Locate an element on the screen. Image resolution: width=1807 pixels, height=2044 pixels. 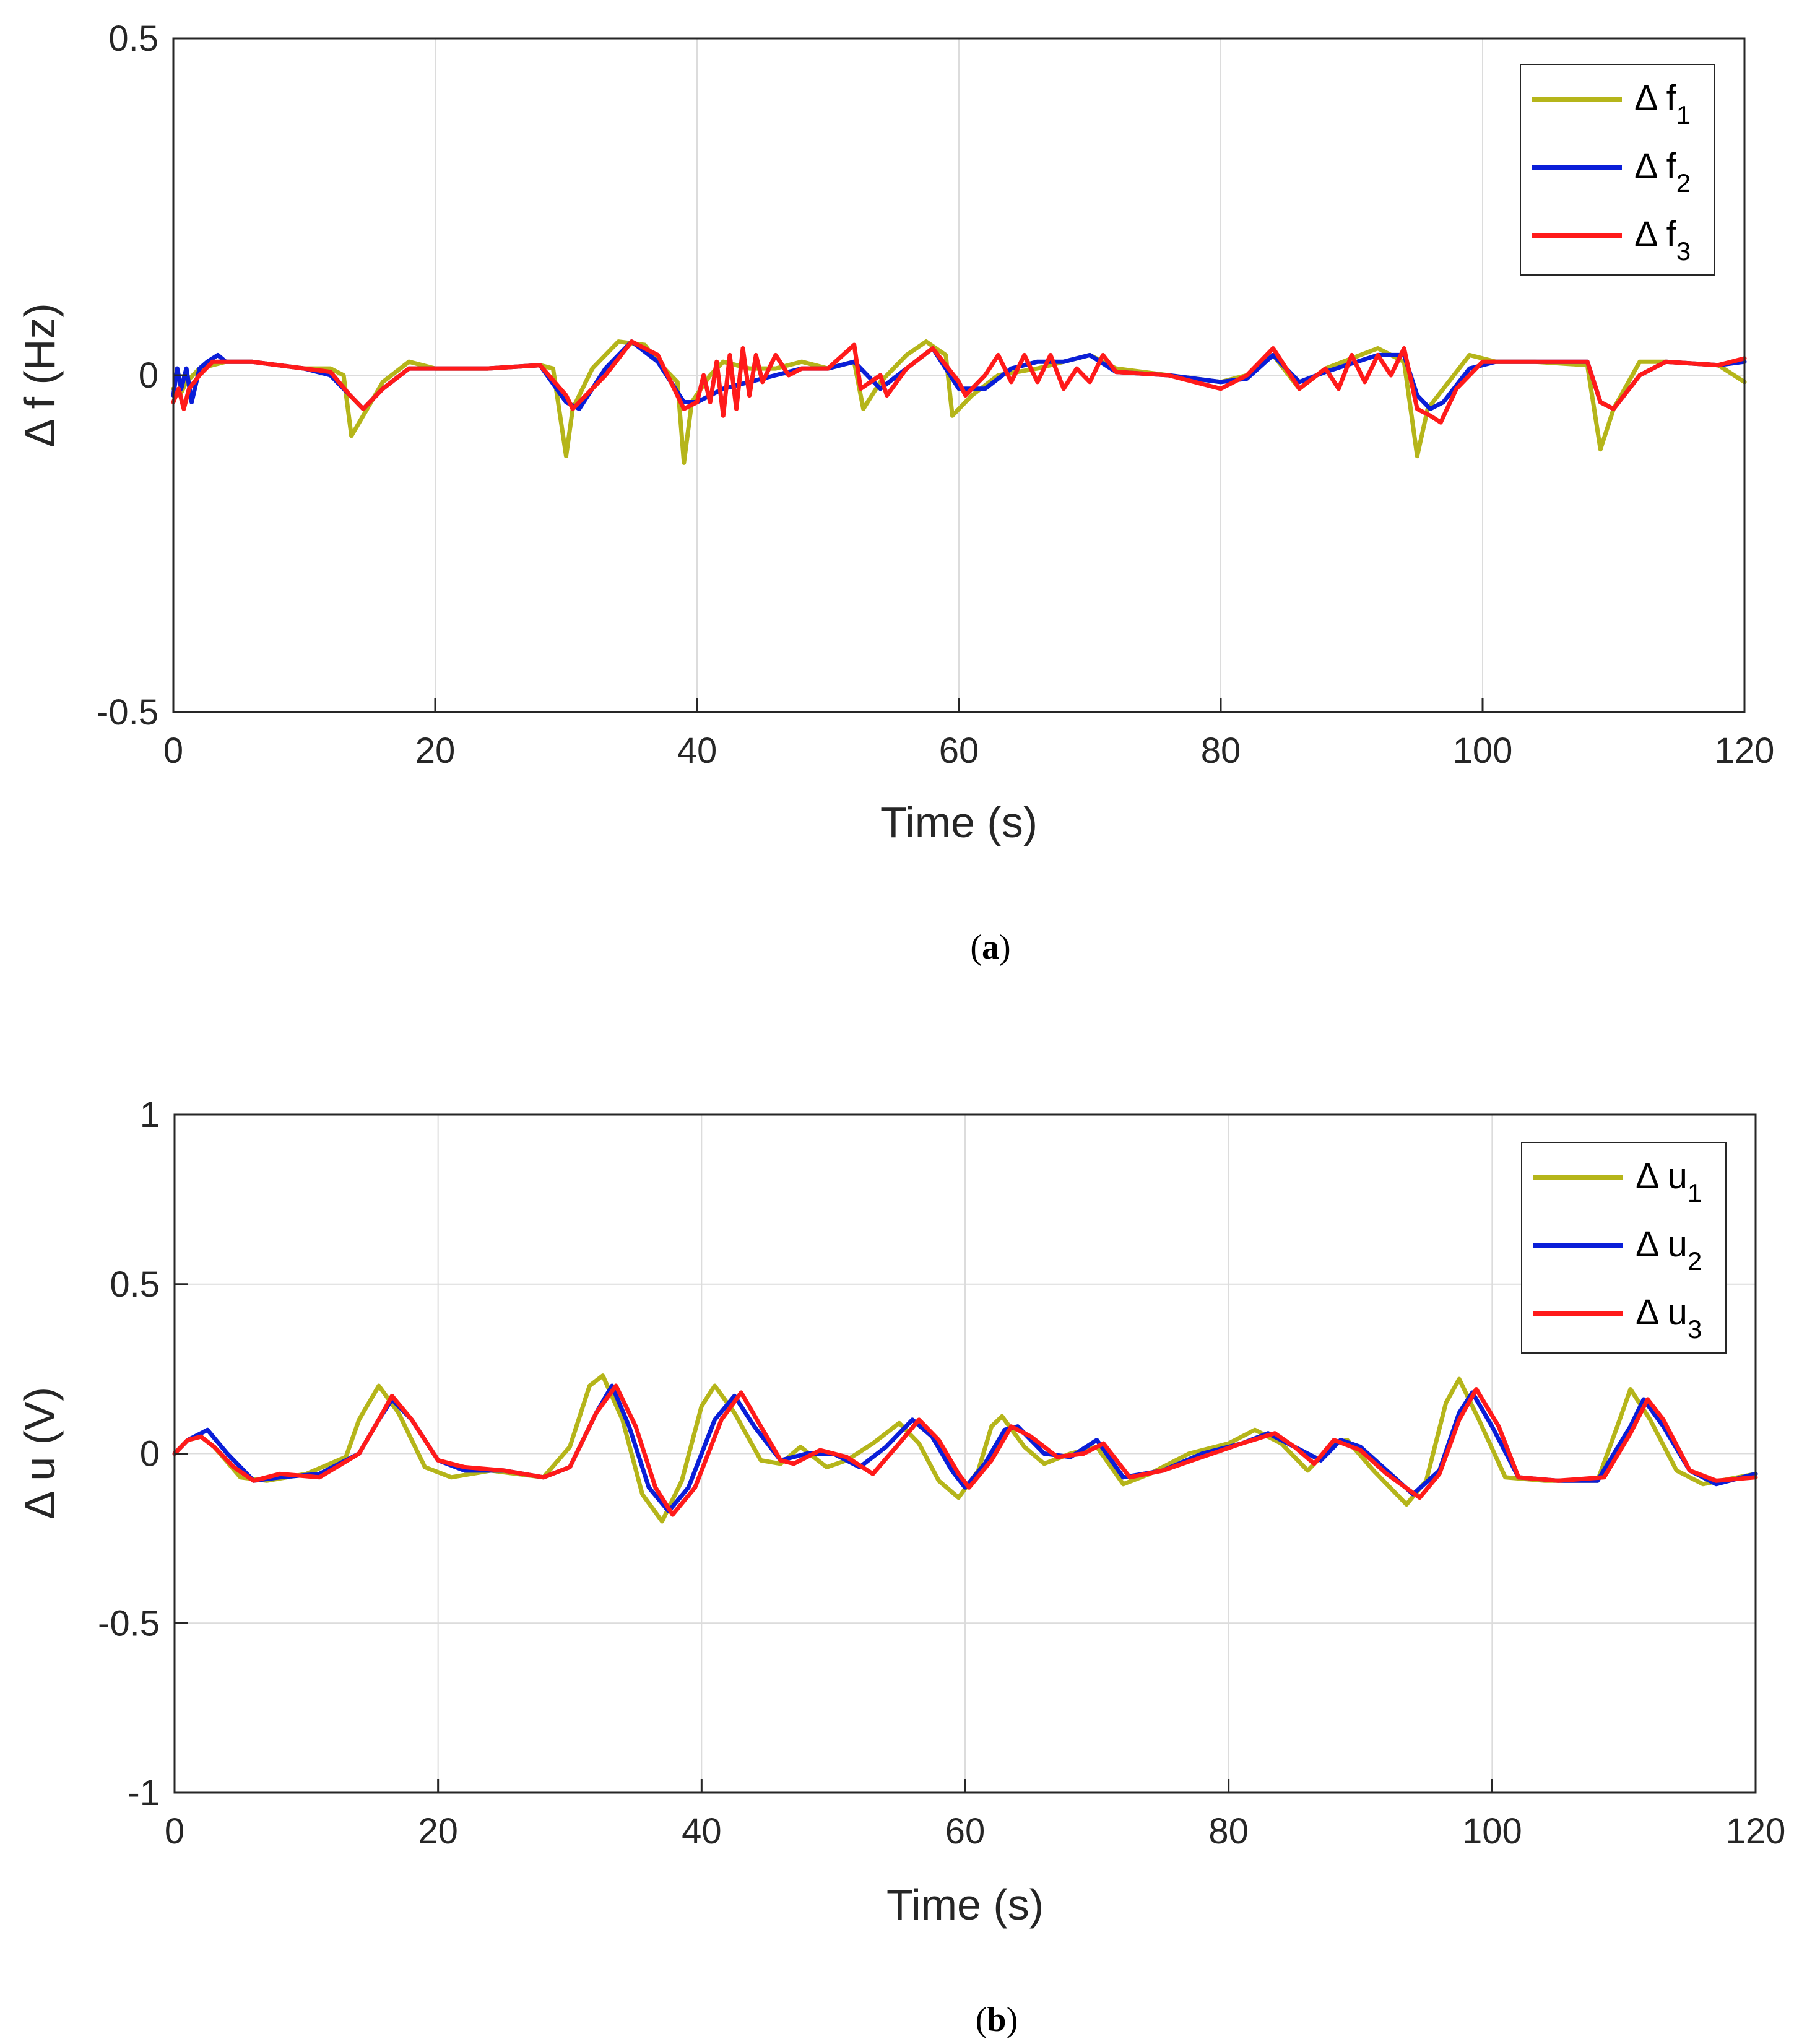
x-axis-label-a: Time (s) is located at coordinates (959, 822).